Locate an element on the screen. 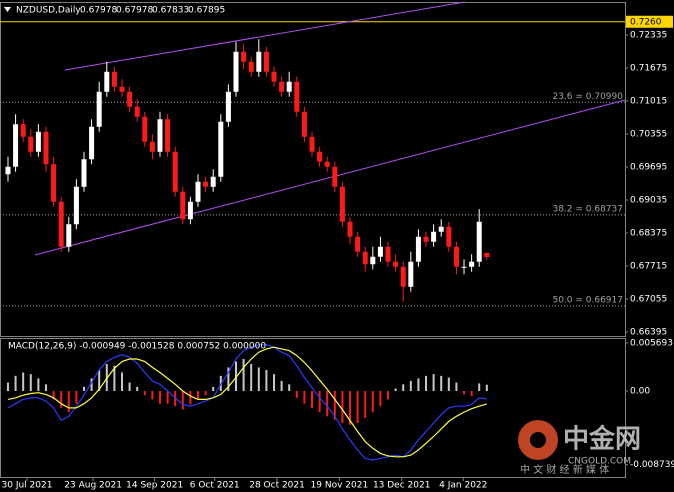 This screenshot has height=492, width=674. fib-label: 50.0 = 0.66917 is located at coordinates (587, 300).